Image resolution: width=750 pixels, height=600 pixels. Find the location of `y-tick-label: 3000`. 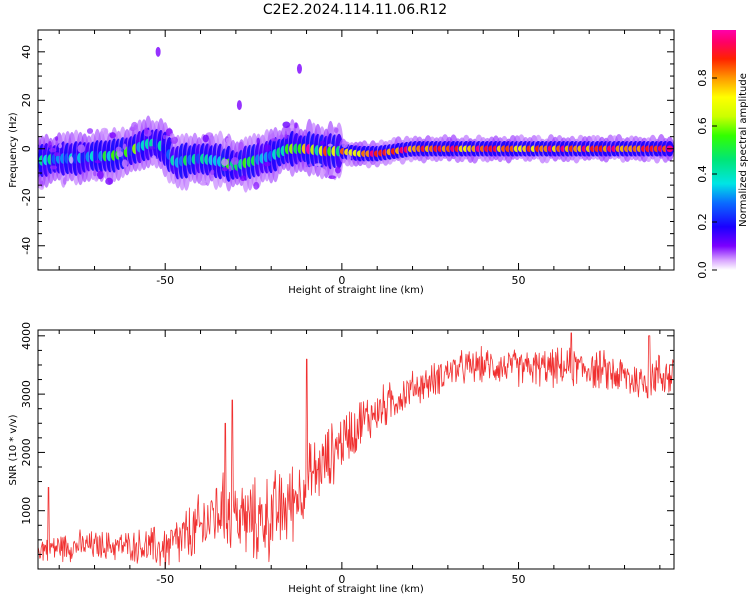

y-tick-label: 3000 is located at coordinates (26, 394).